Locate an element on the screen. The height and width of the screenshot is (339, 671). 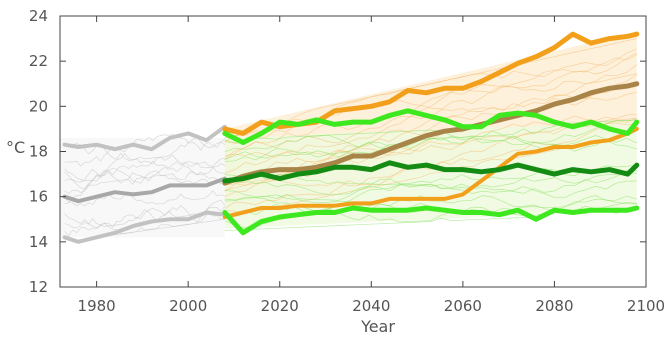
y-tick-label-22: 22 is located at coordinates (38, 61).